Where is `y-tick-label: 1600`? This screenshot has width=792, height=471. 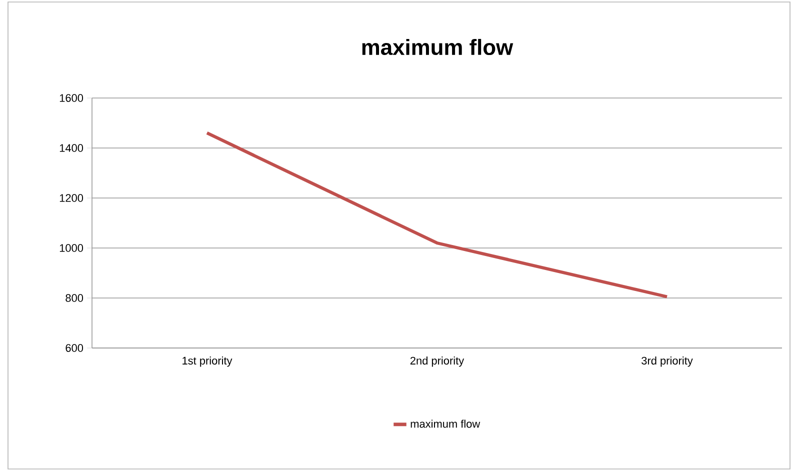 y-tick-label: 1600 is located at coordinates (72, 98).